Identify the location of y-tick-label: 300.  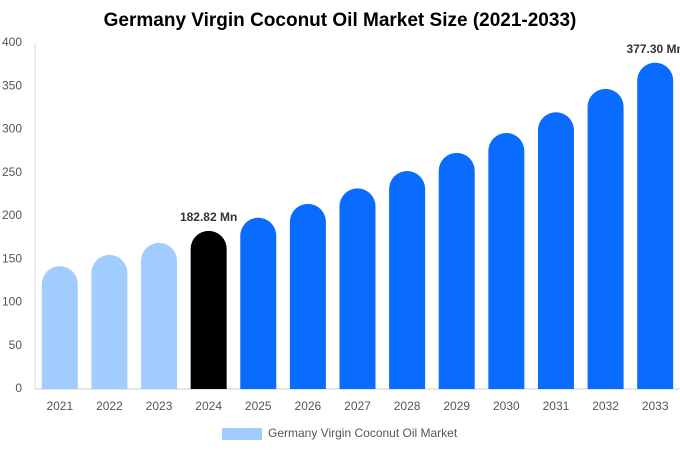
(12, 129).